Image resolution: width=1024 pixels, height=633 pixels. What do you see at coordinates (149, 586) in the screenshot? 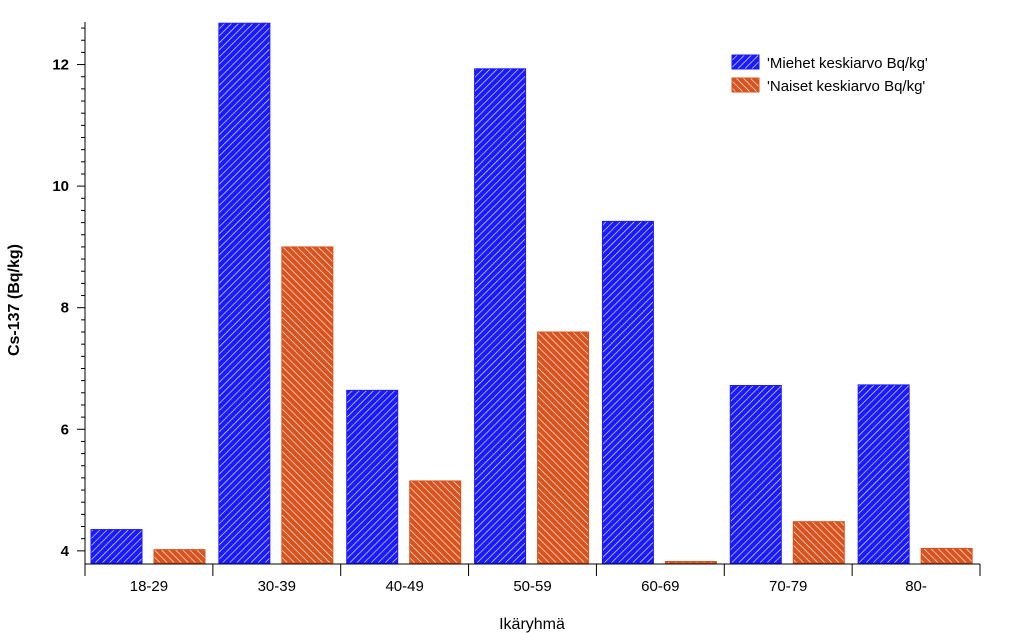
I see `x-tick-label: 18-29` at bounding box center [149, 586].